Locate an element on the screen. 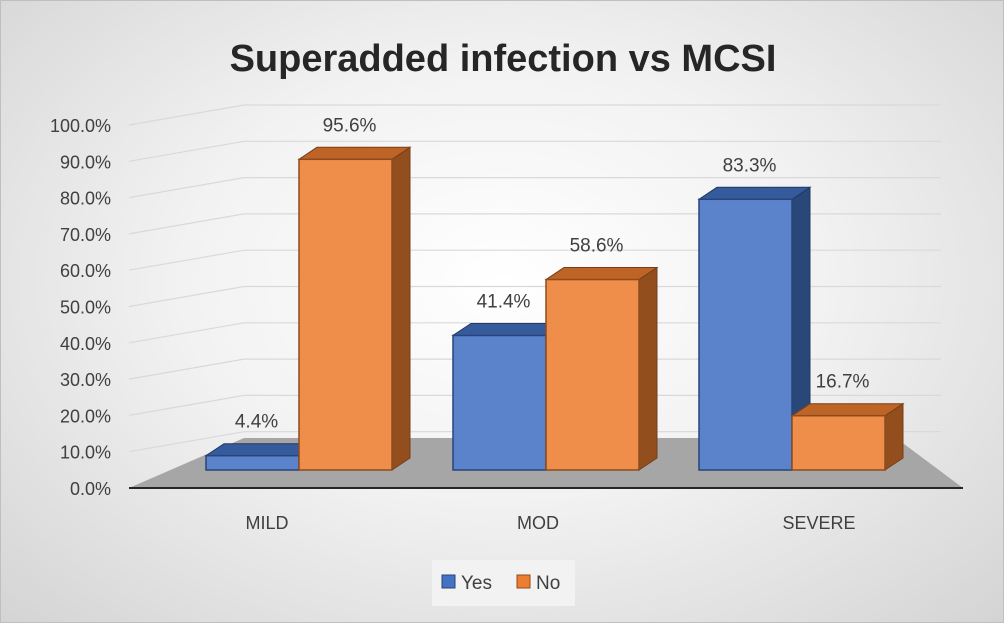 This screenshot has height=624, width=1004. data-label: 95.6% is located at coordinates (350, 125).